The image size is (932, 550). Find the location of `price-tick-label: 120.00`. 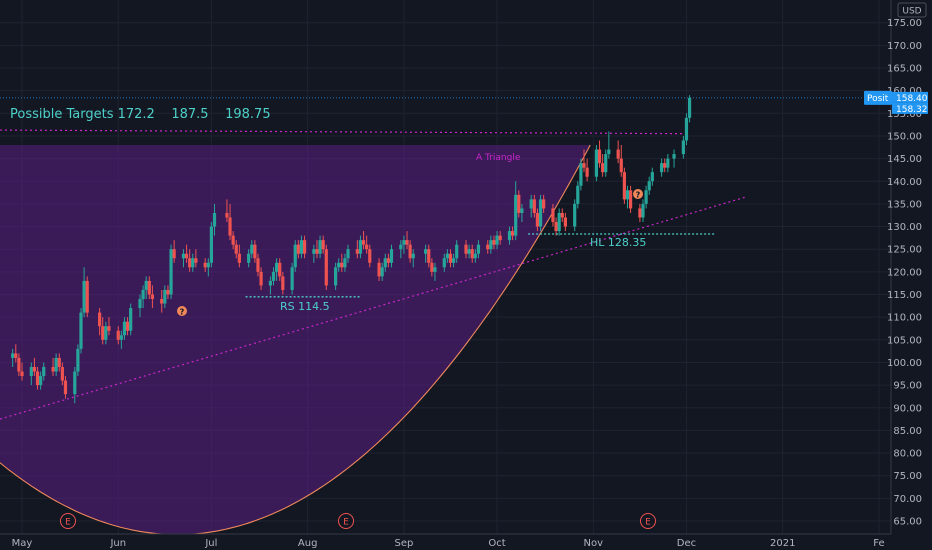

price-tick-label: 120.00 is located at coordinates (904, 272).